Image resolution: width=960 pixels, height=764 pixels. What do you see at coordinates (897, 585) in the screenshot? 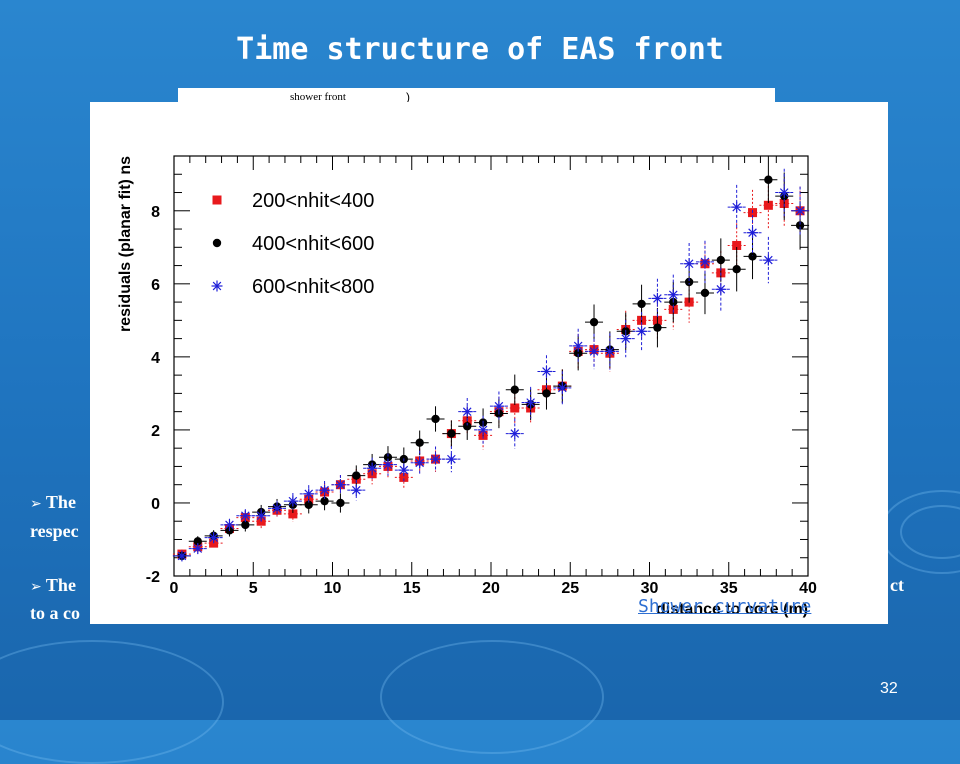
I see `bullet-2-tail: ct` at bounding box center [897, 585].